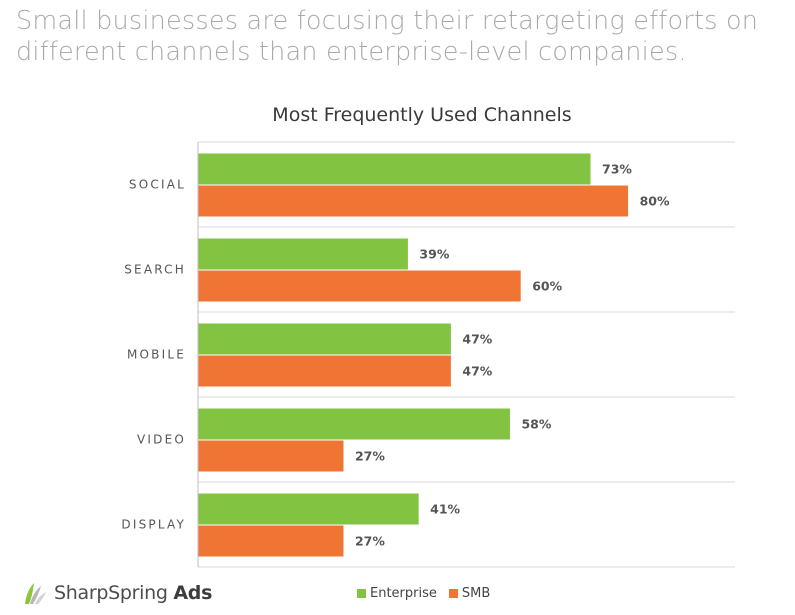 This screenshot has width=795, height=615. What do you see at coordinates (361, 593) in the screenshot?
I see `legend-swatch-enterprise` at bounding box center [361, 593].